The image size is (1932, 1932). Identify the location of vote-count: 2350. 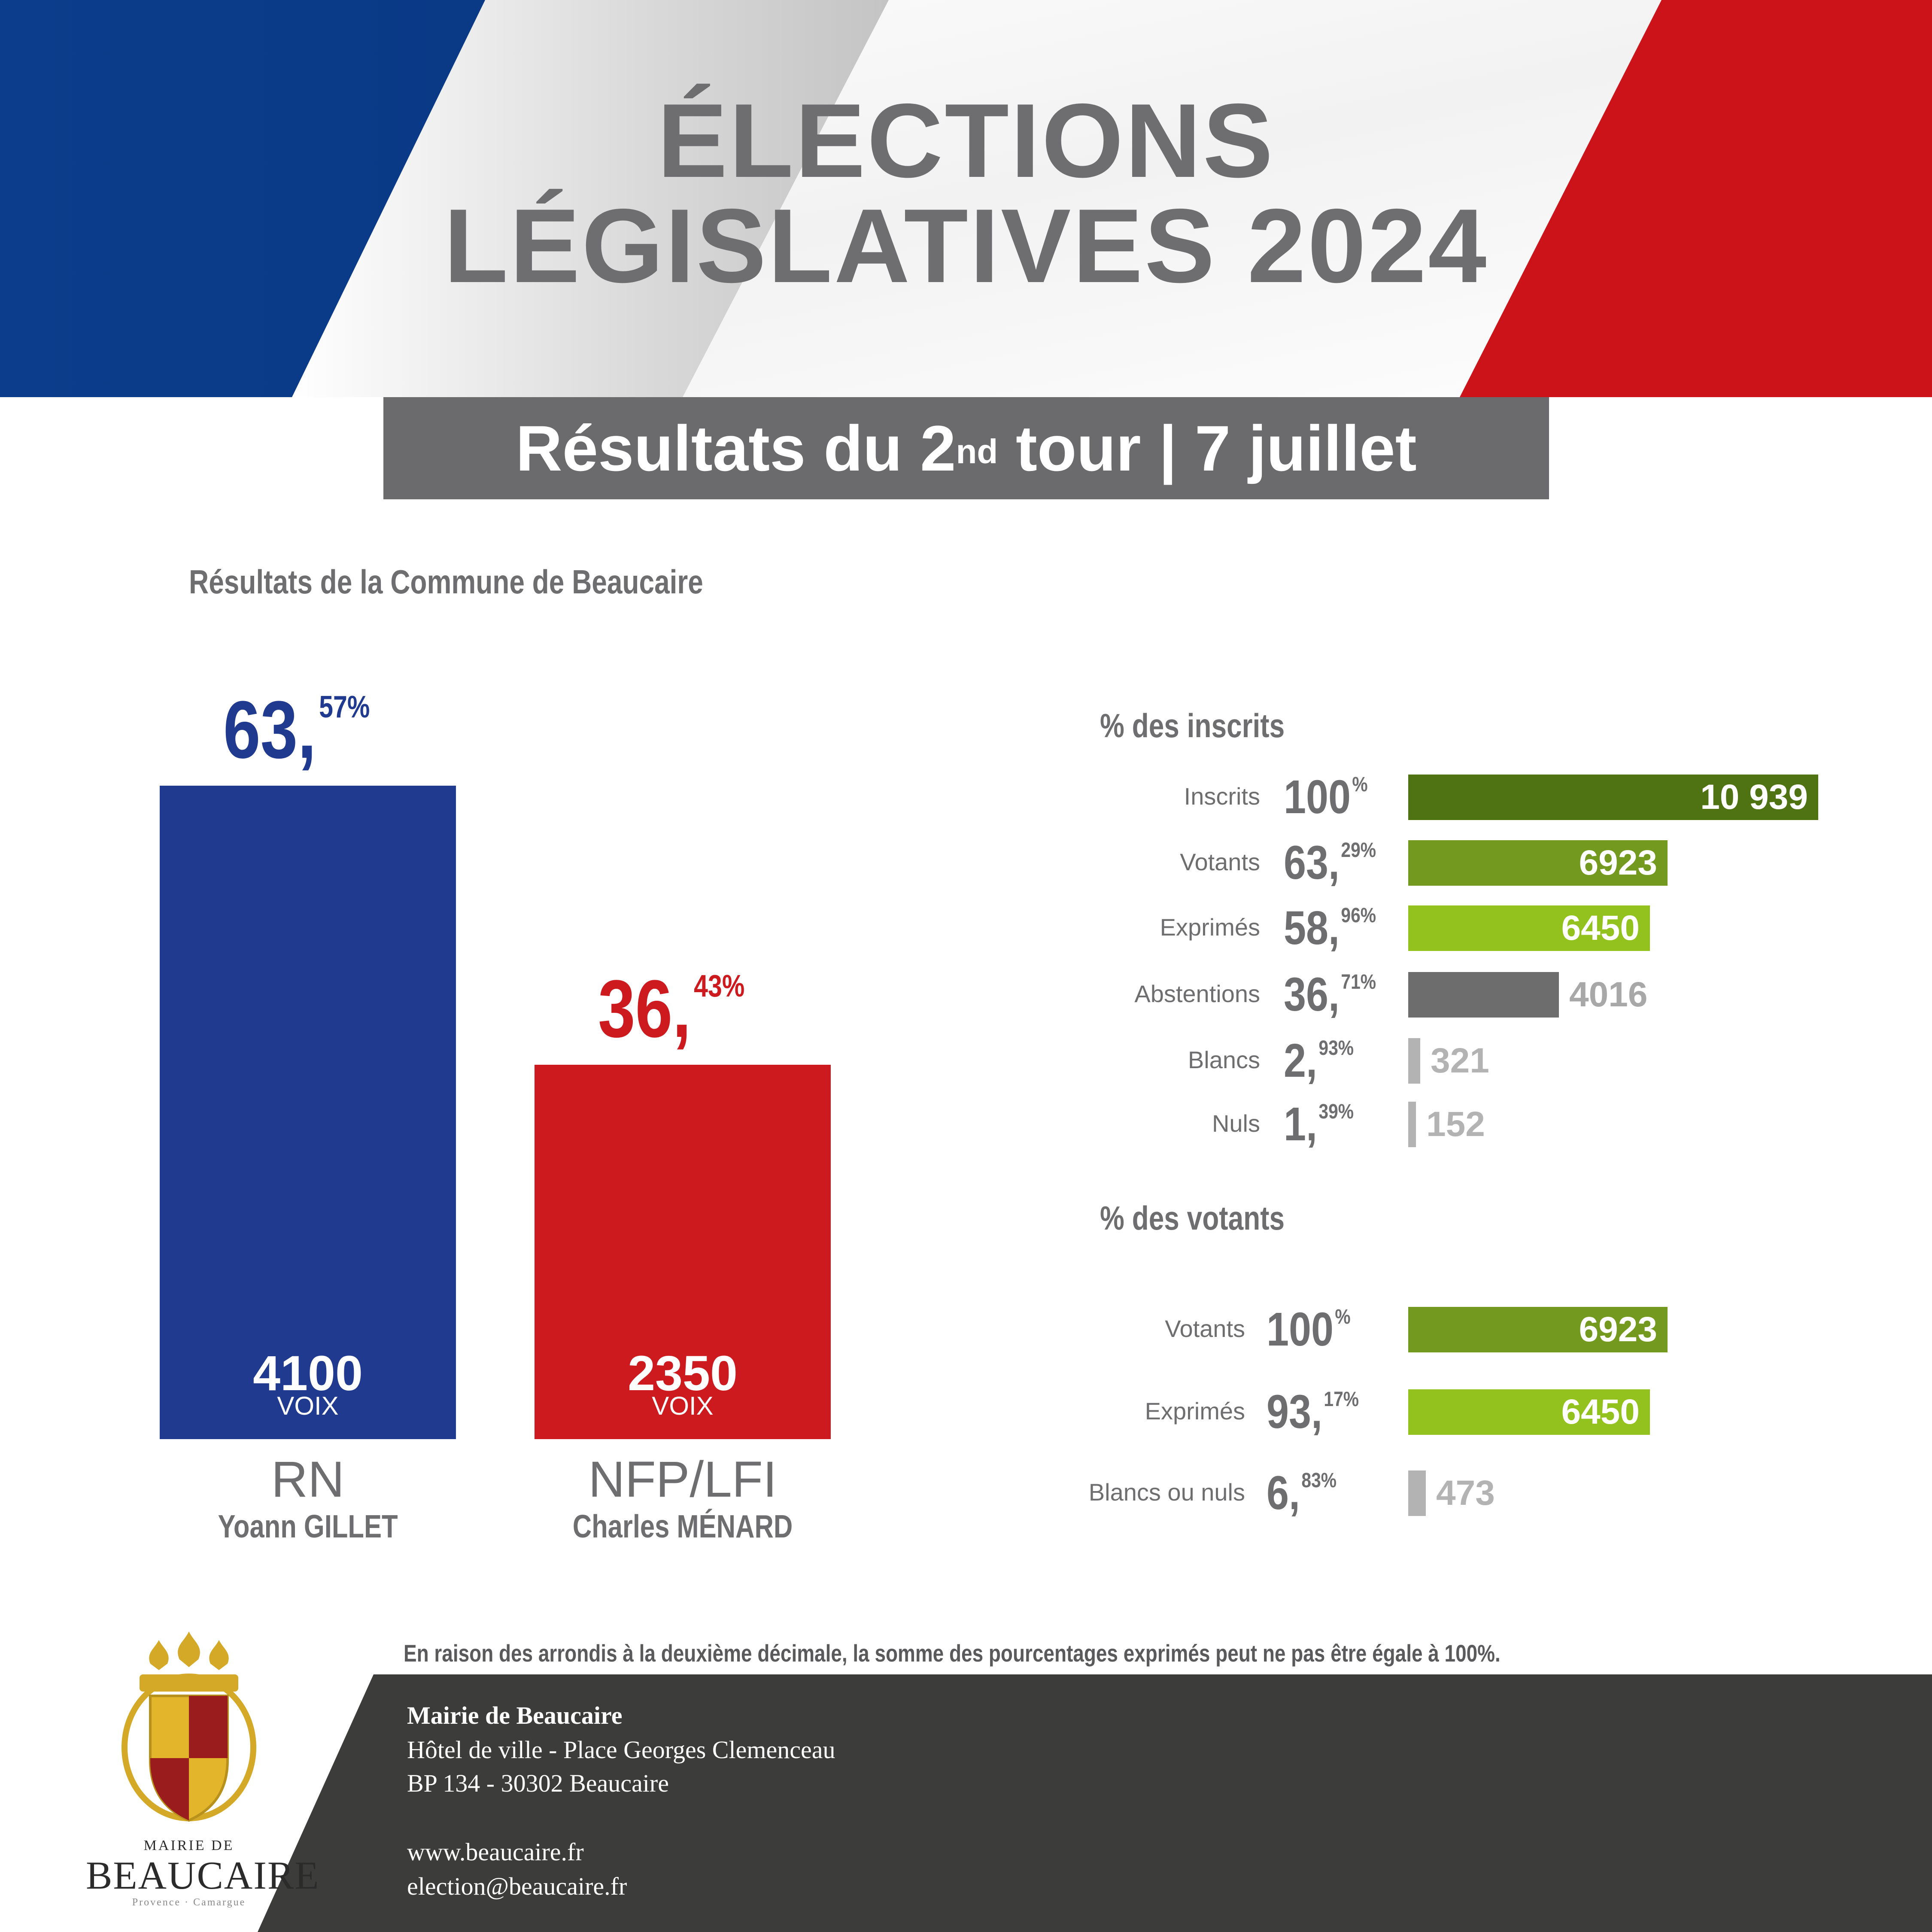
(683, 1374).